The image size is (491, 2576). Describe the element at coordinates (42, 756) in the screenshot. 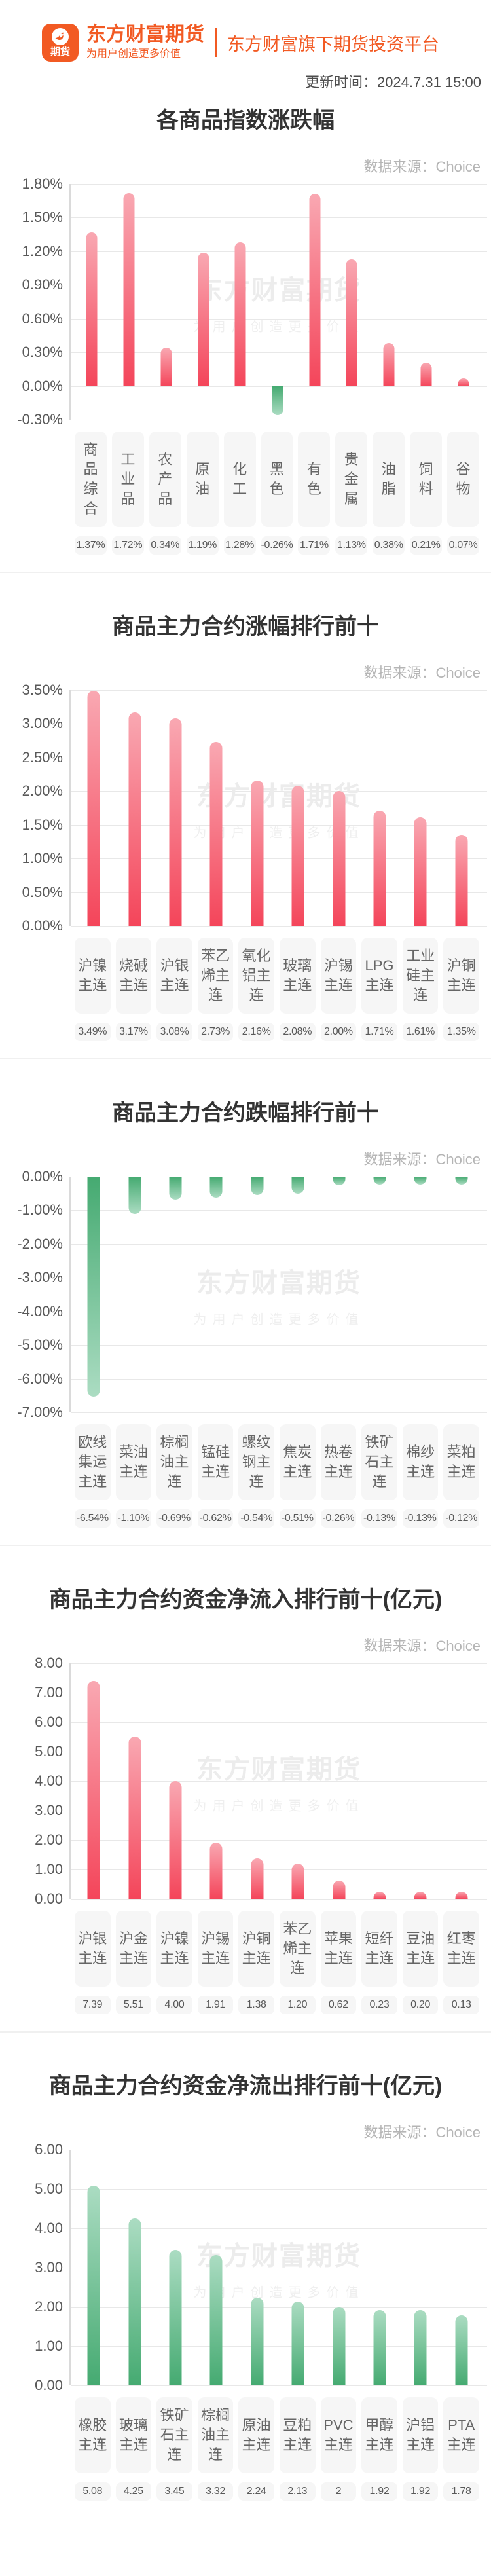

I see `y-axis-tick-label: 2.50%` at that location.